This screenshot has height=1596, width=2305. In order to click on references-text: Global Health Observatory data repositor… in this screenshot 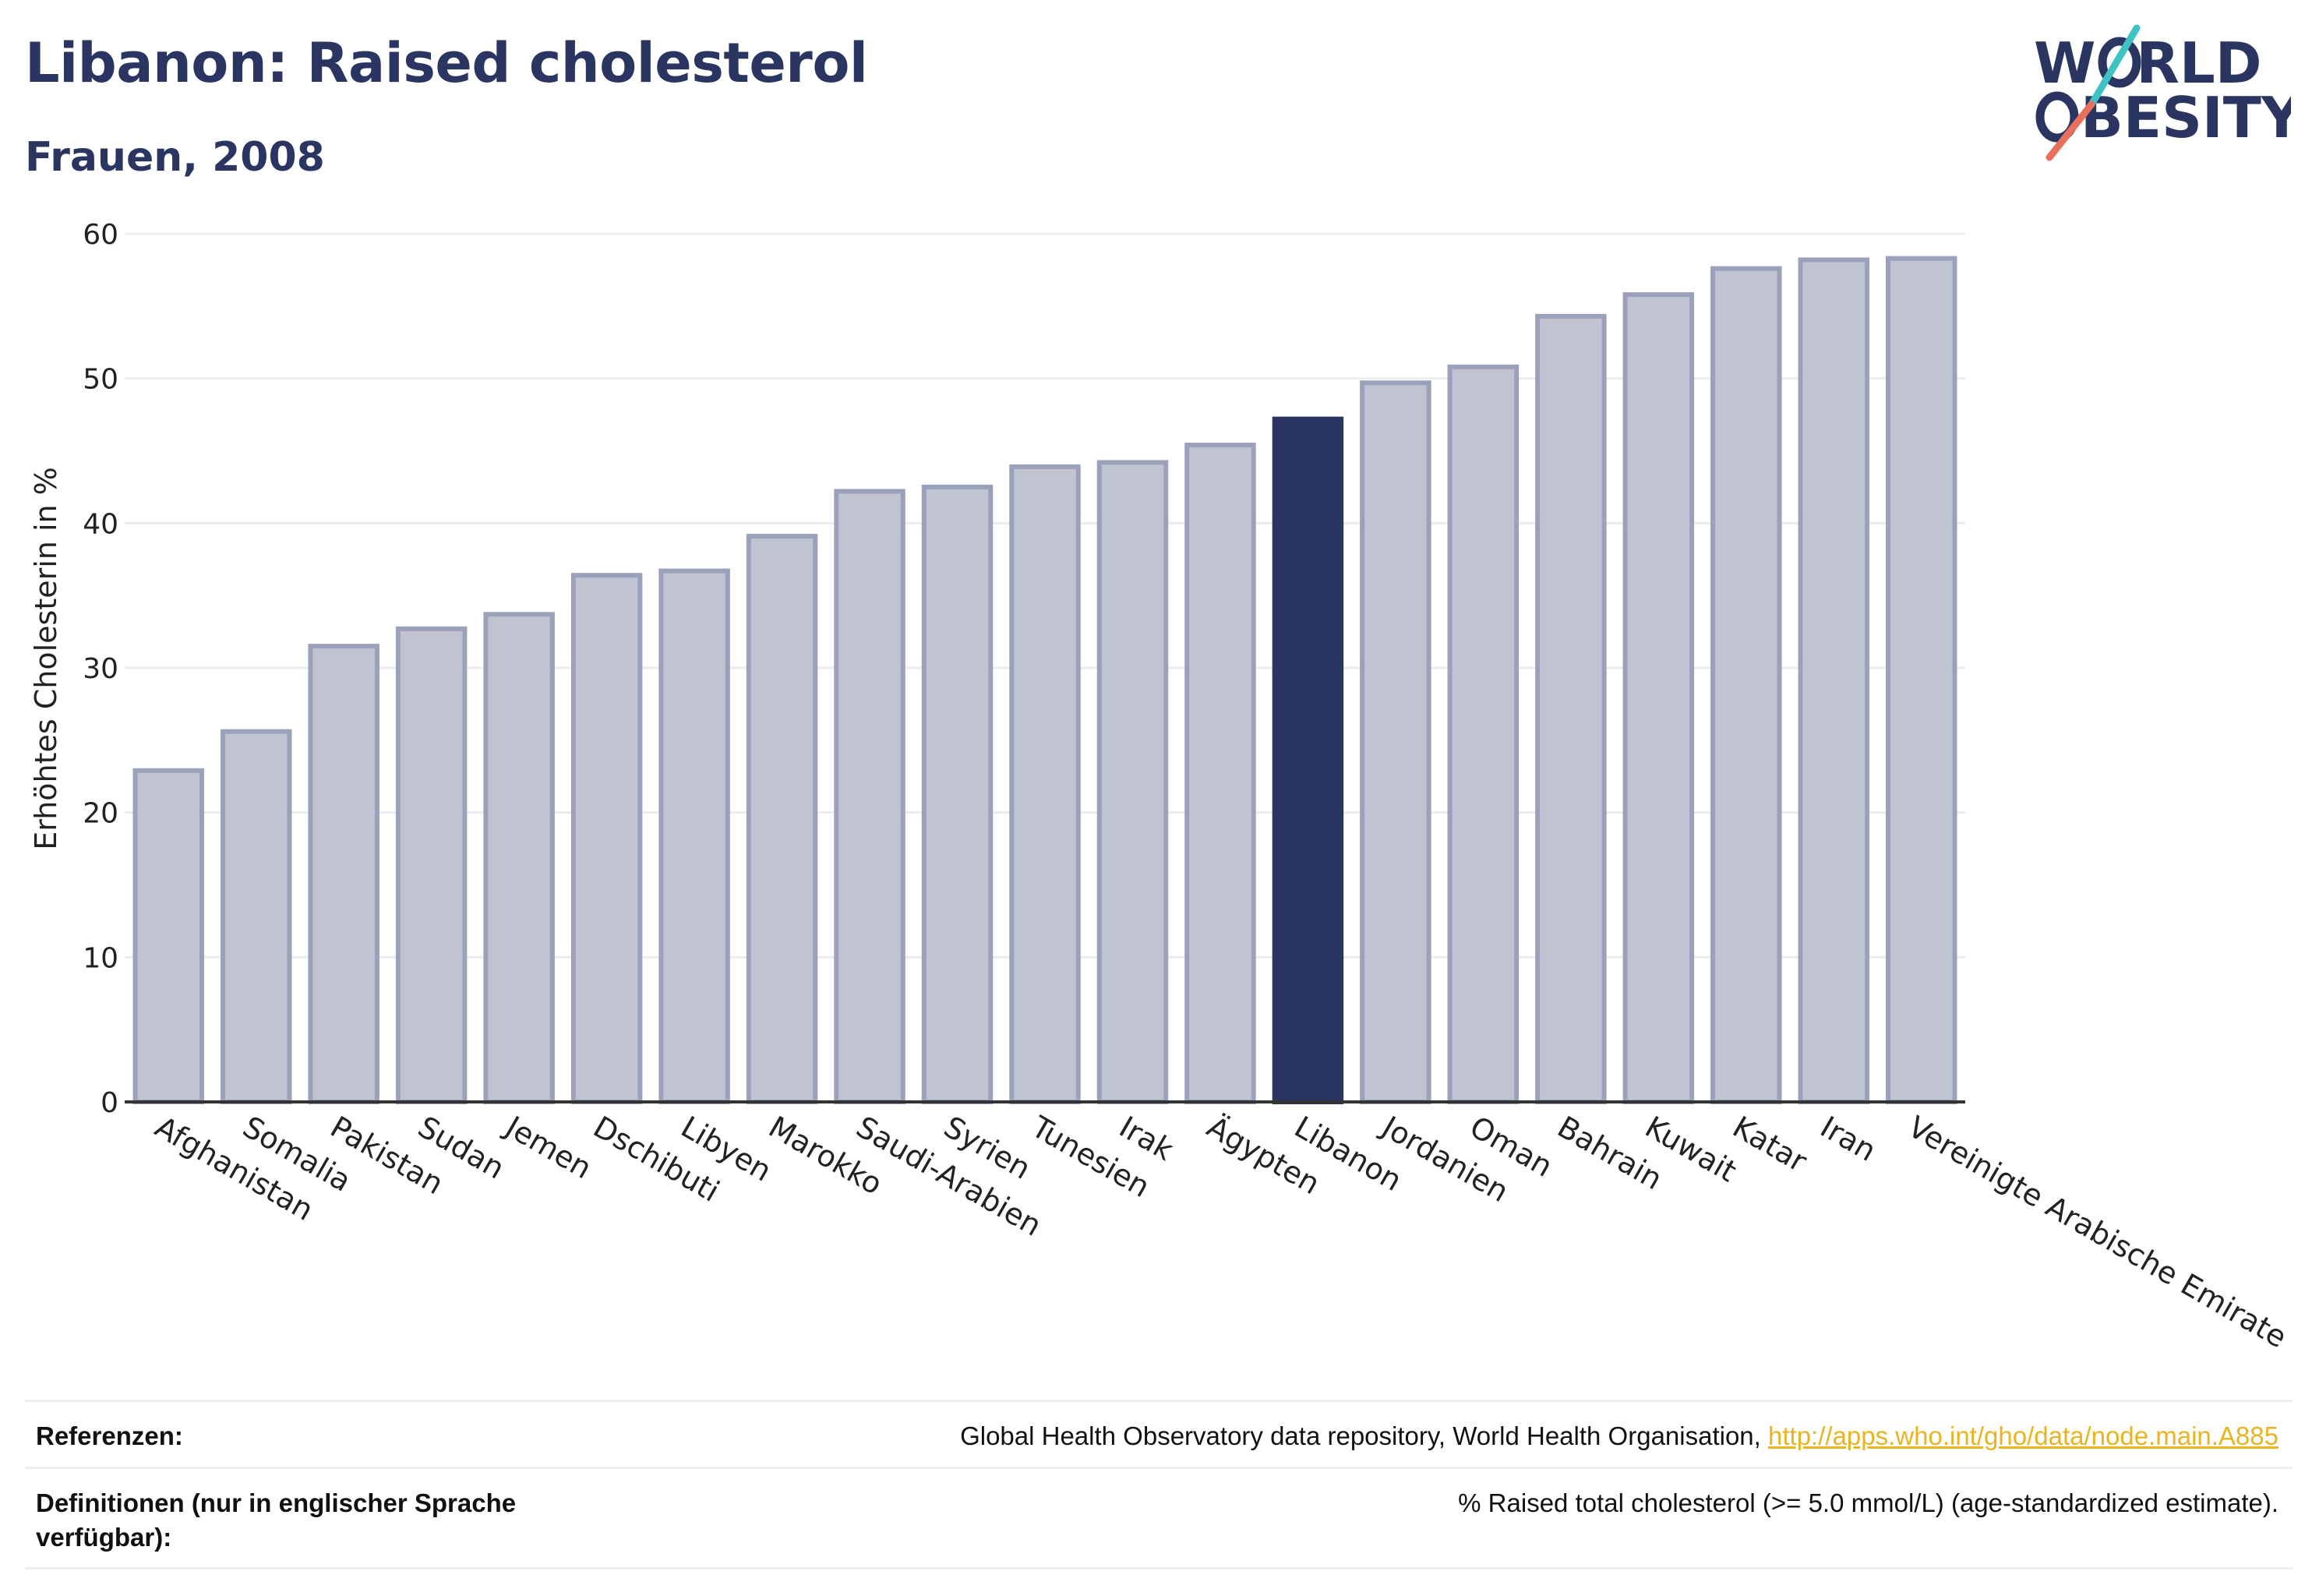, I will do `click(1364, 1435)`.